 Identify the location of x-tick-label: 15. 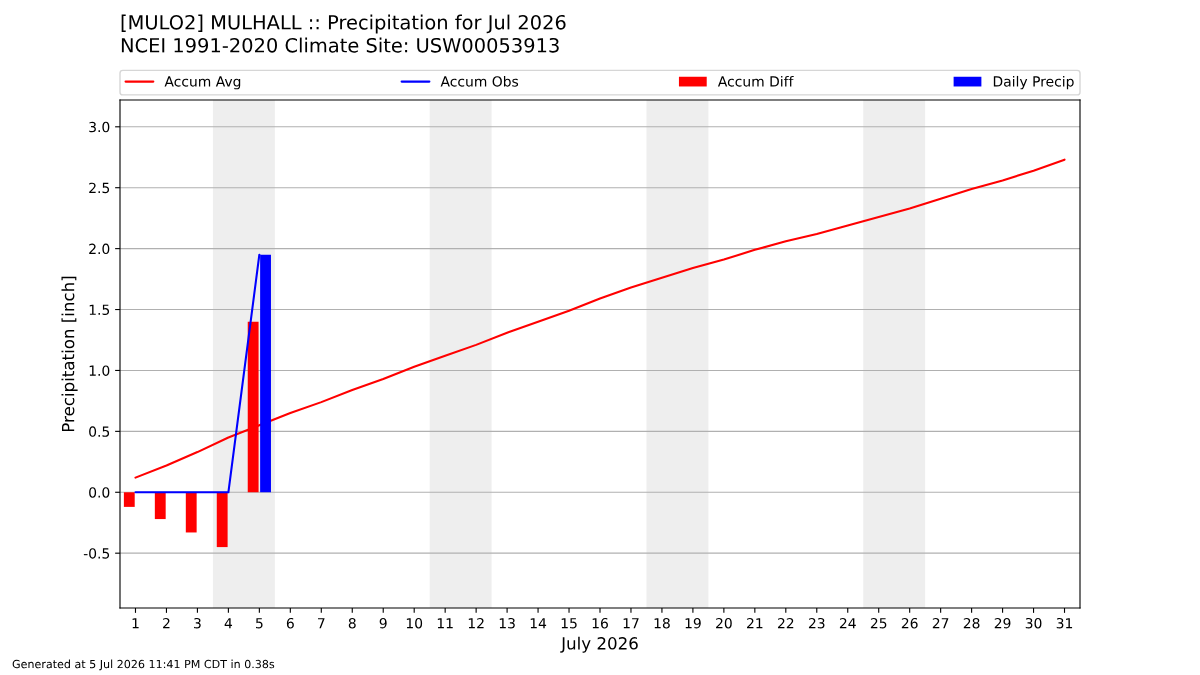
(569, 623).